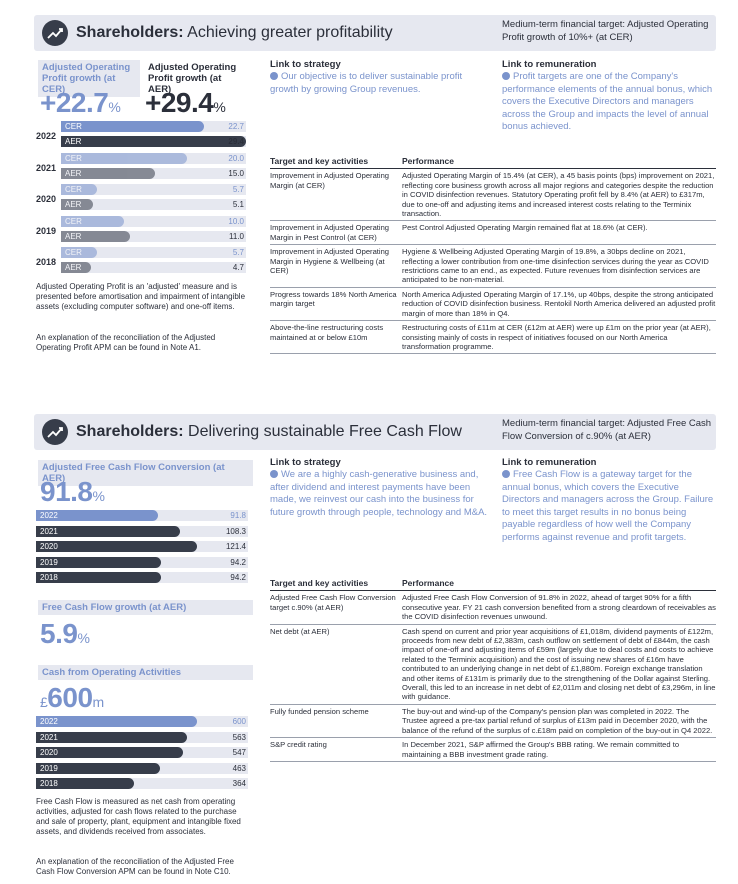 This screenshot has height=884, width=738. What do you see at coordinates (72, 491) in the screenshot?
I see `metric-value-fcf-conversion: 91.8%` at bounding box center [72, 491].